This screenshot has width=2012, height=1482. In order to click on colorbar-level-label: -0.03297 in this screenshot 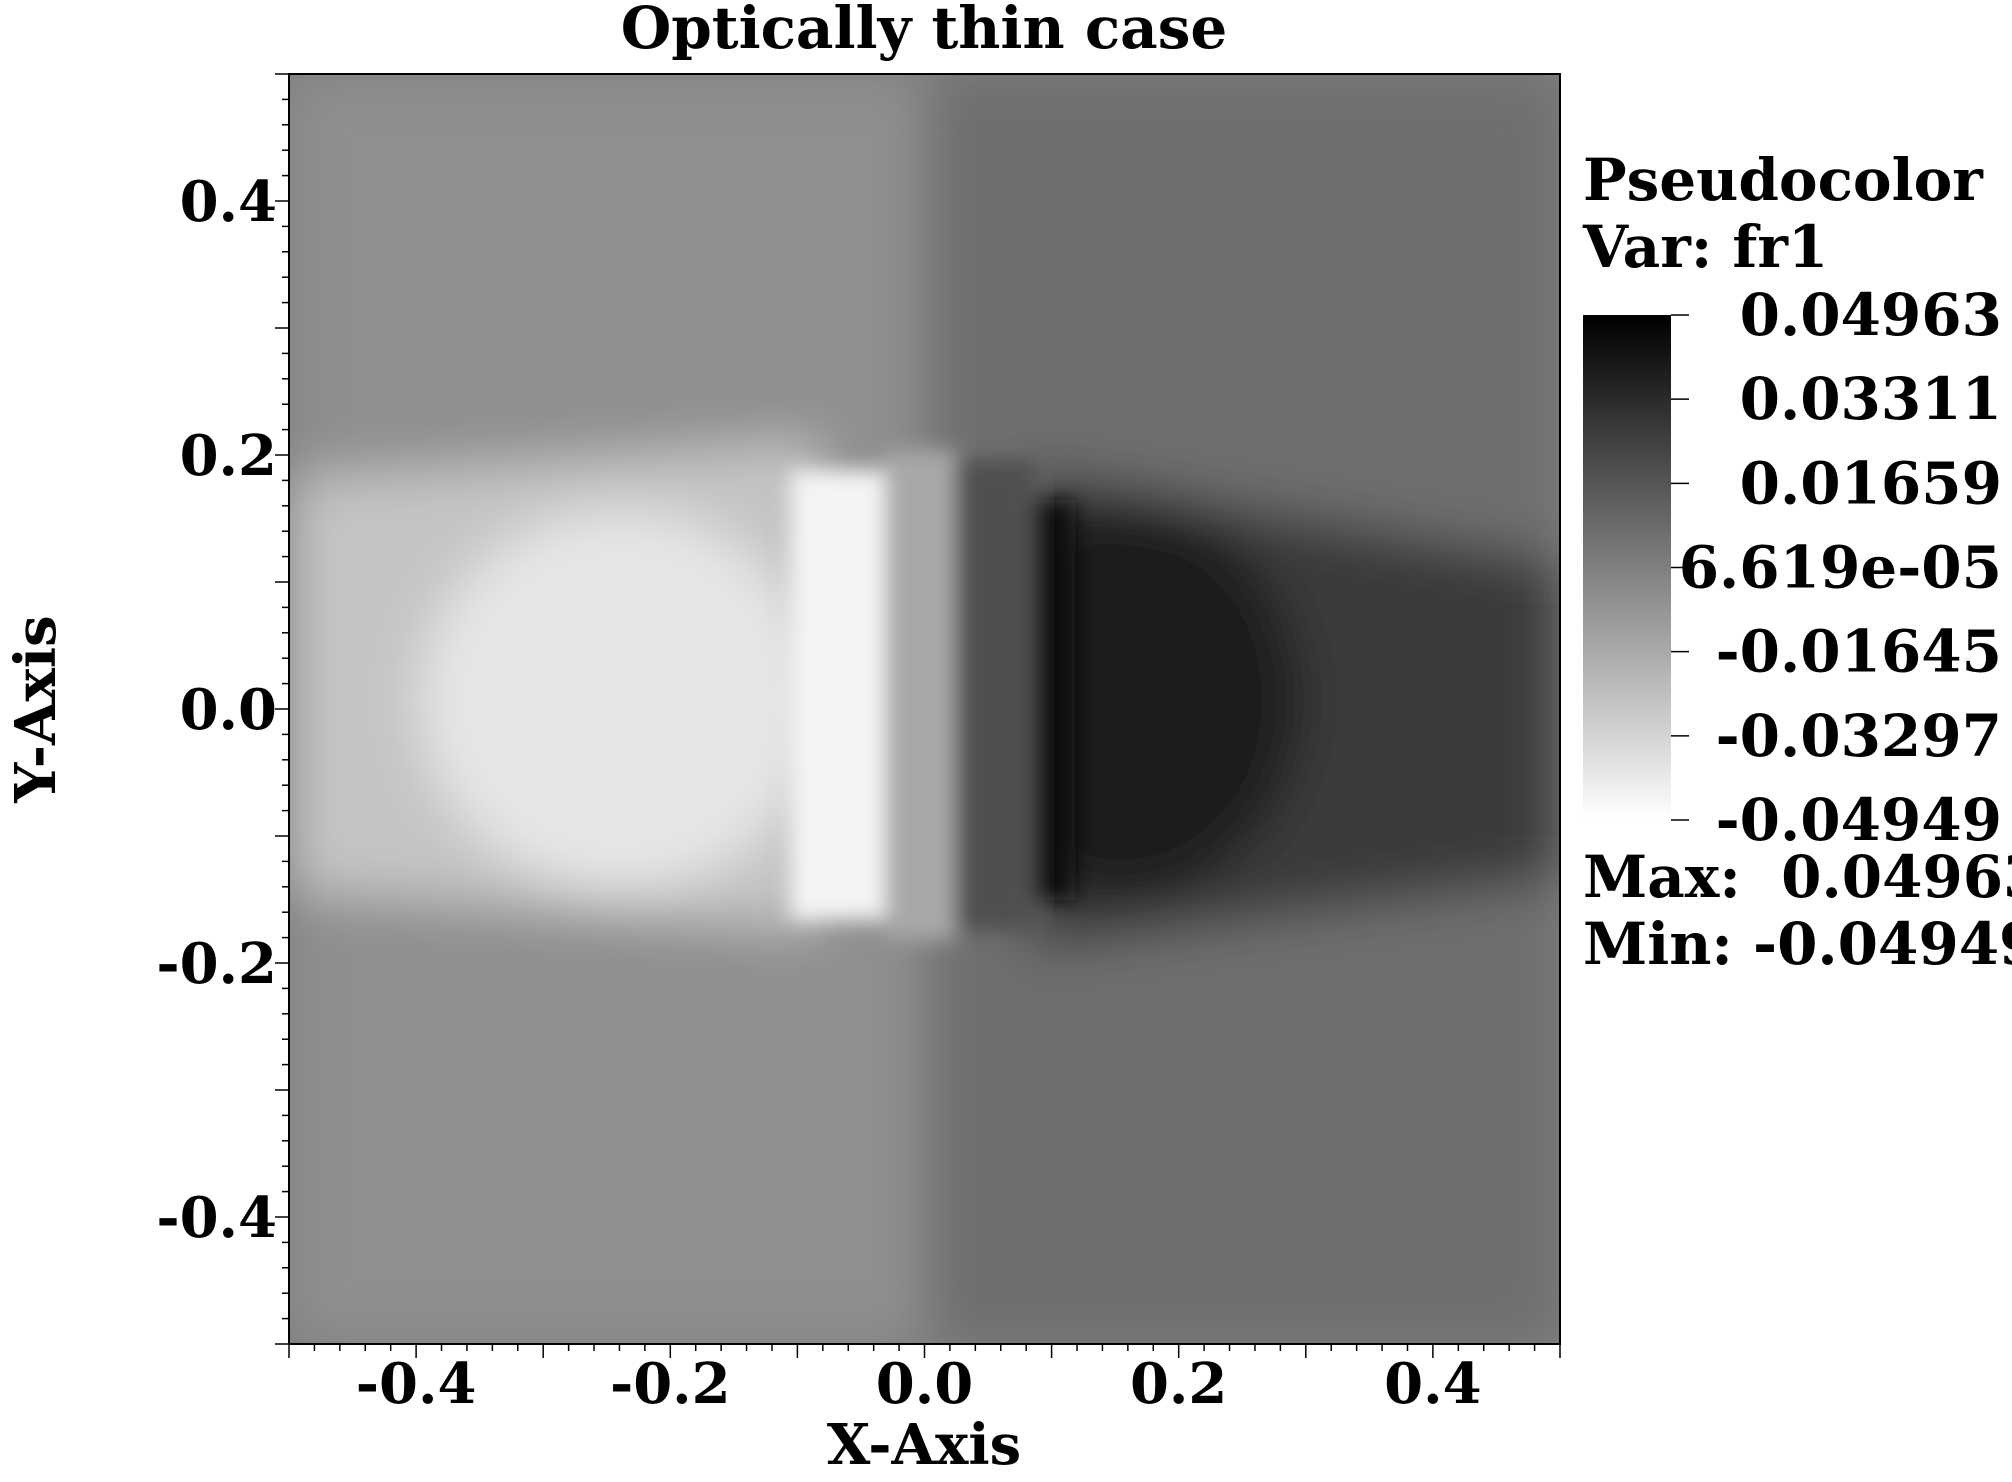, I will do `click(1859, 736)`.